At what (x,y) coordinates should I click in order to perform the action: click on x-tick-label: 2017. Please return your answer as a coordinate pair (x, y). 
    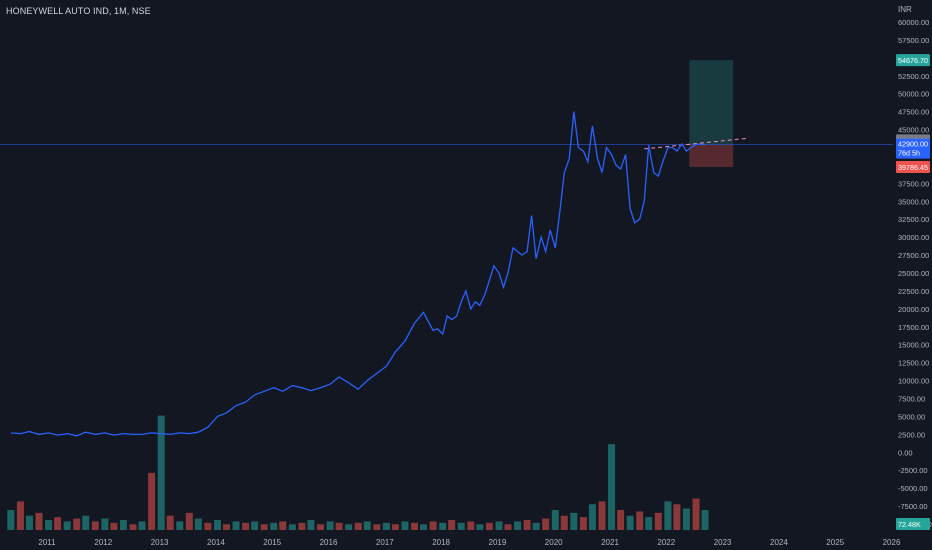
    Looking at the image, I should click on (385, 542).